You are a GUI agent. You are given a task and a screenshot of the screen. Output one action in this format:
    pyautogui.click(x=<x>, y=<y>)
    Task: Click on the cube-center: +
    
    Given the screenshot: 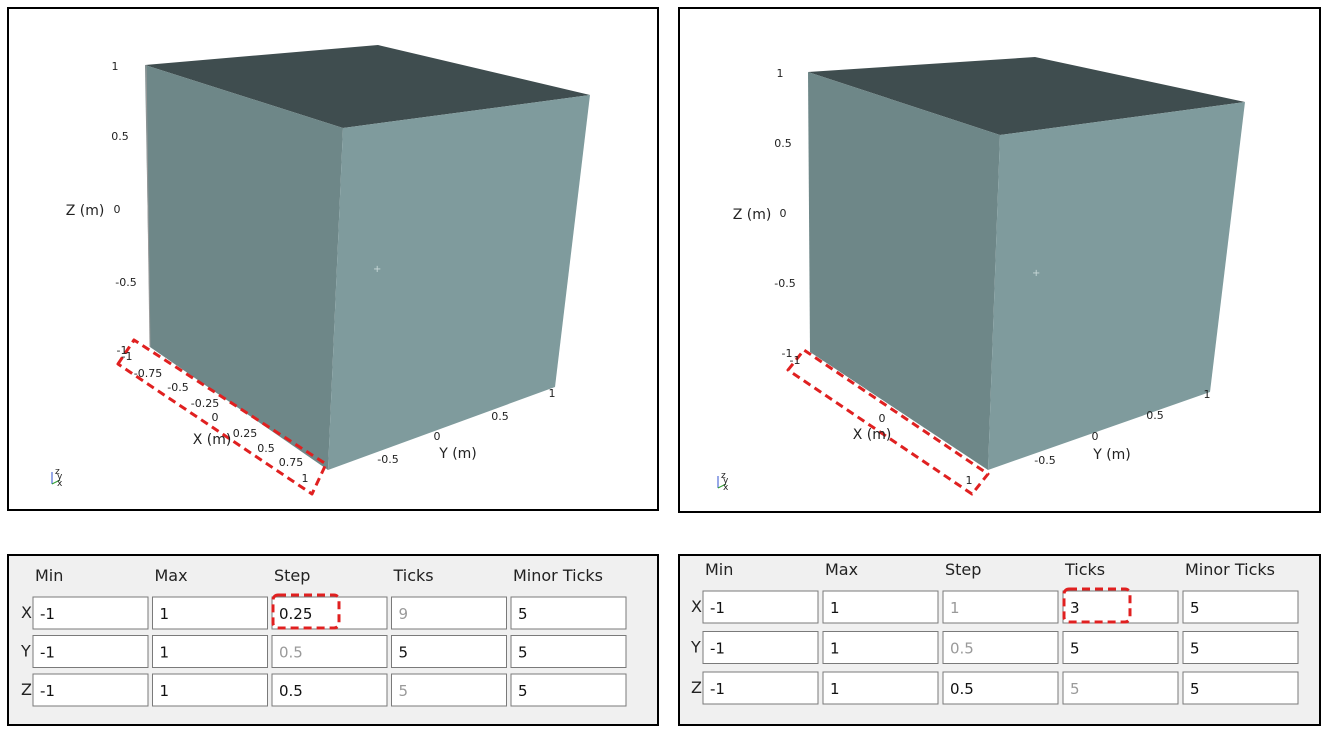 What is the action you would take?
    pyautogui.click(x=1036, y=273)
    